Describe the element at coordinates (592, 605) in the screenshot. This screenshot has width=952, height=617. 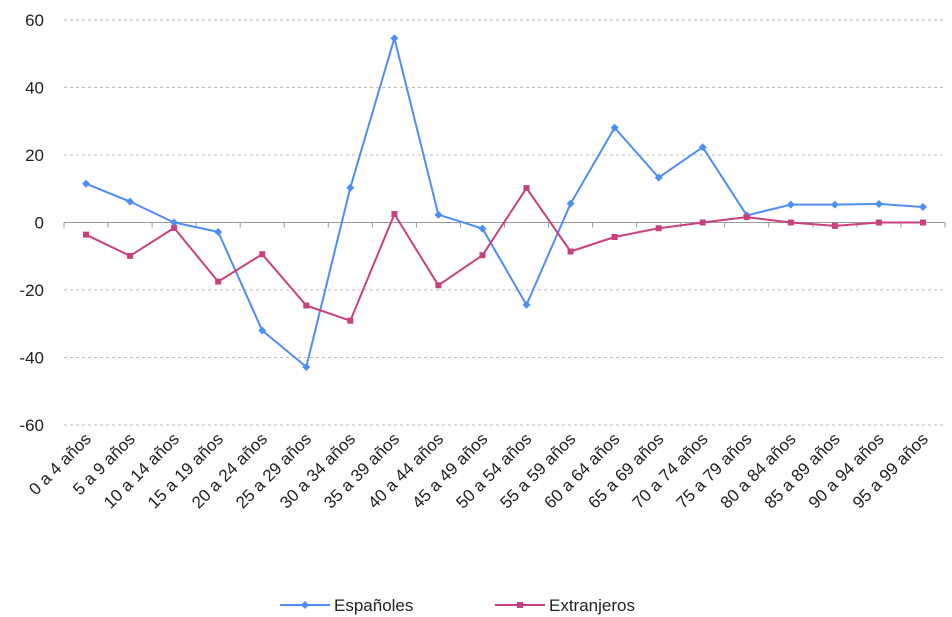
I see `legend-label: Extranjeros` at that location.